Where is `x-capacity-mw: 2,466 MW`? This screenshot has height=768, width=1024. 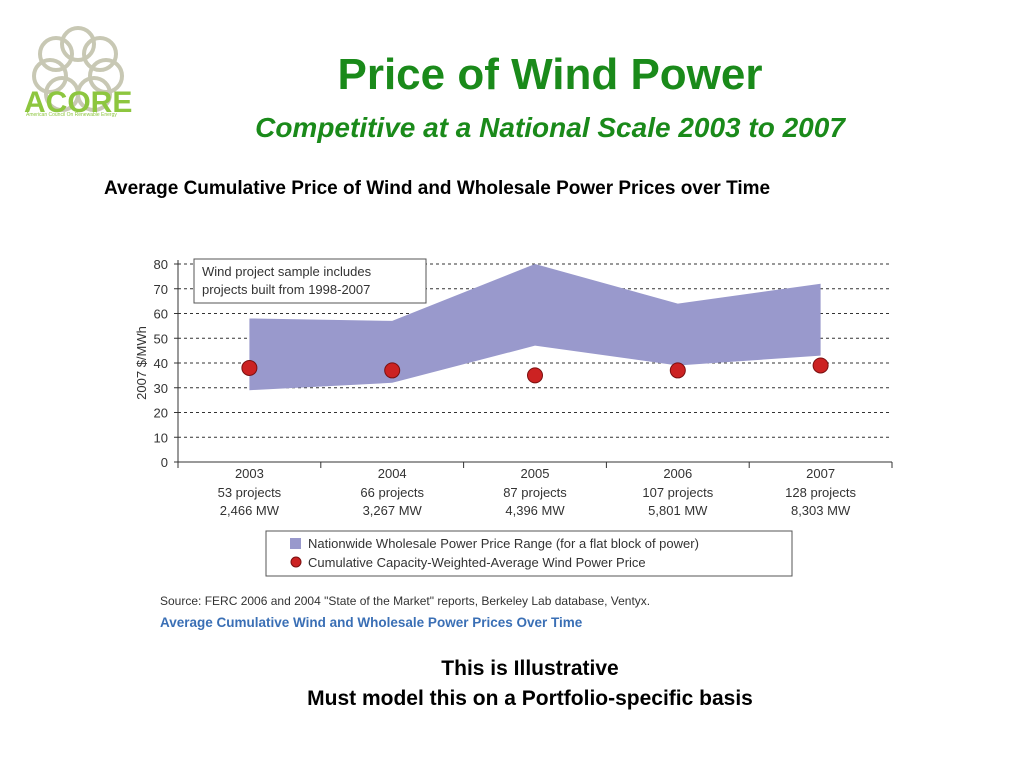 x-capacity-mw: 2,466 MW is located at coordinates (250, 510).